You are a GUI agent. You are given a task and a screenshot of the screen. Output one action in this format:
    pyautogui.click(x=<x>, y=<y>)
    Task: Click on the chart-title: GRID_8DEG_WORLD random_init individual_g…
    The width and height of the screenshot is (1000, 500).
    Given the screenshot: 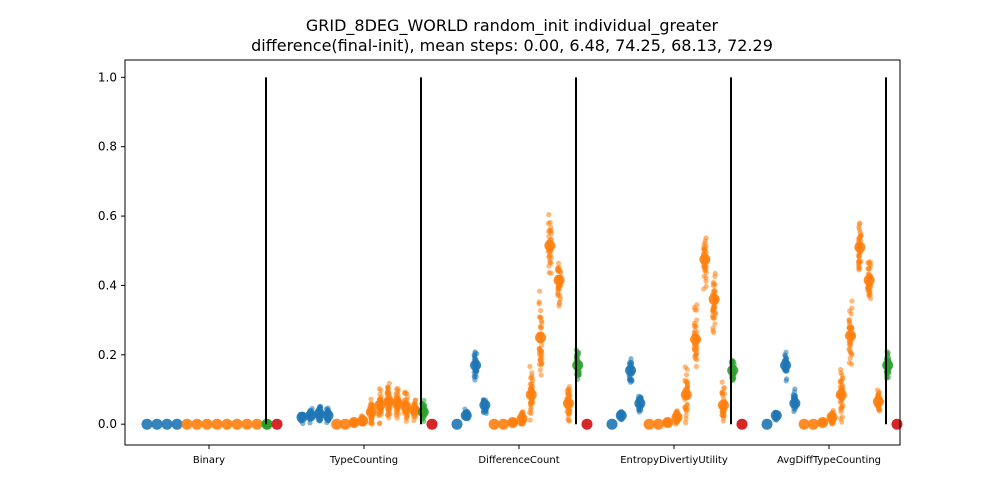 What is the action you would take?
    pyautogui.click(x=512, y=26)
    